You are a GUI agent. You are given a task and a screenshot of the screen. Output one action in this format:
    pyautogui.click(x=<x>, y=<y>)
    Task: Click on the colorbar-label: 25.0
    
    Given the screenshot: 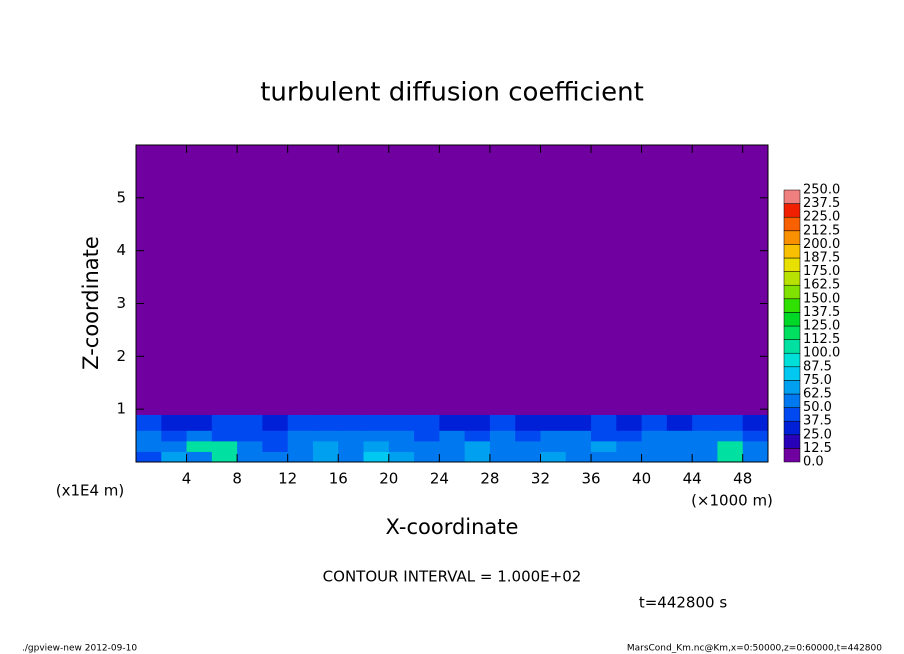 What is the action you would take?
    pyautogui.click(x=817, y=434)
    